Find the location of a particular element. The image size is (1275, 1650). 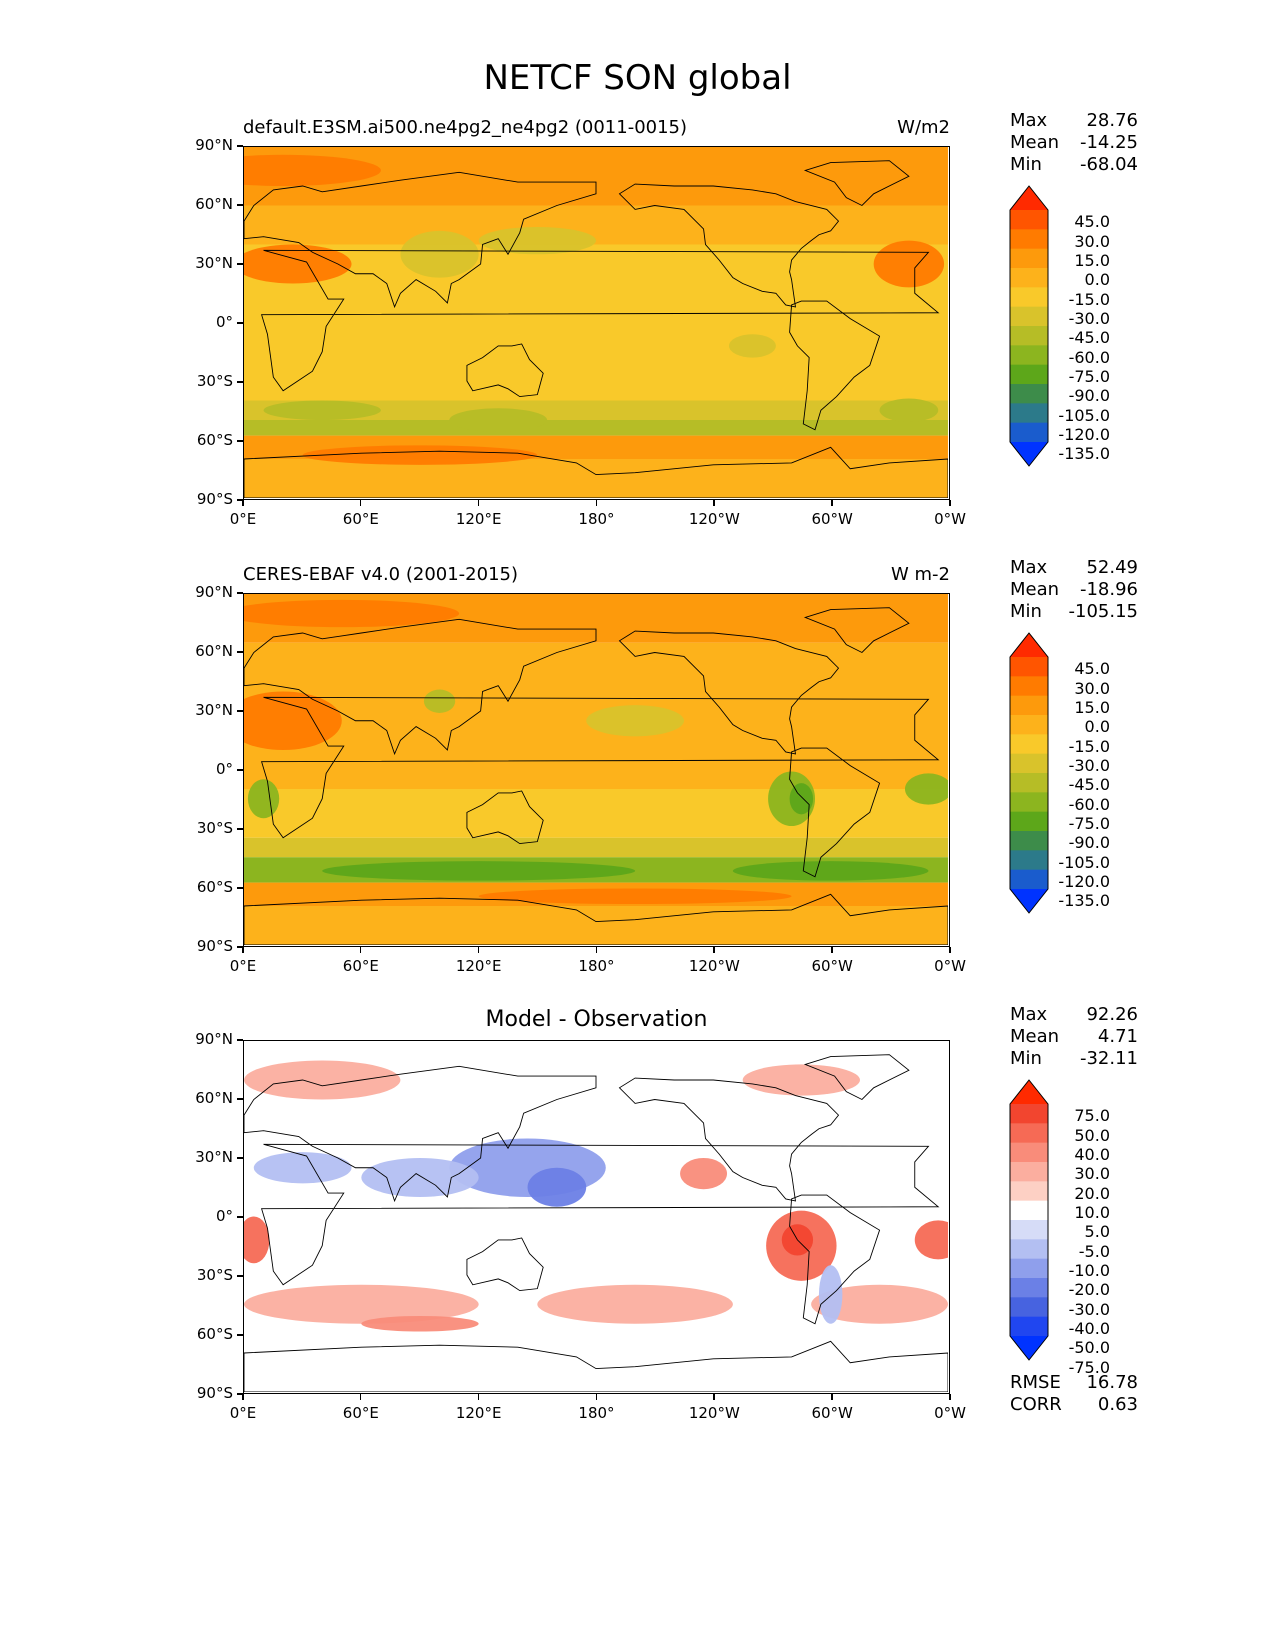

stat-min: Min -68.04 is located at coordinates (1074, 165).